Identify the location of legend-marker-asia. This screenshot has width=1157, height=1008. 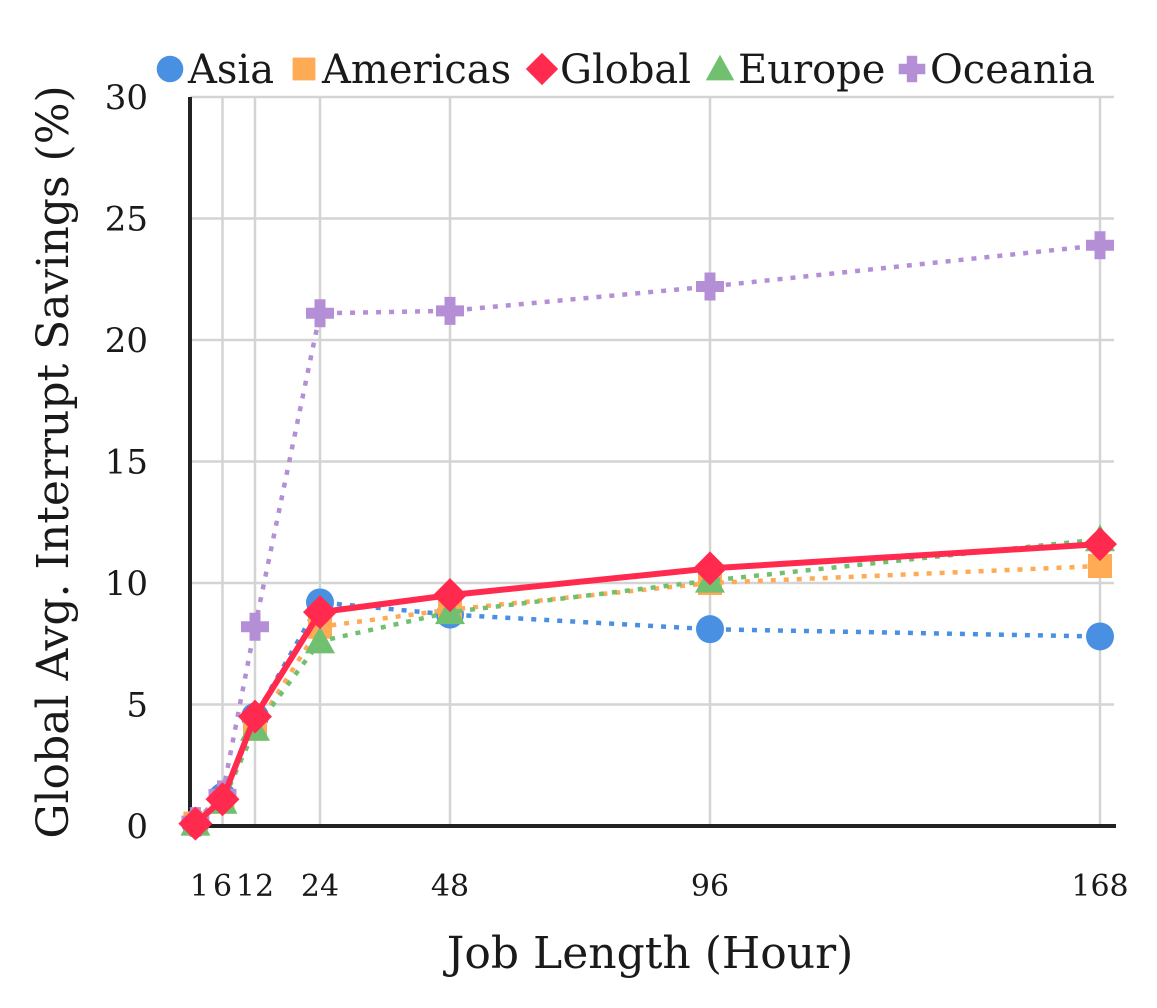
(170, 69).